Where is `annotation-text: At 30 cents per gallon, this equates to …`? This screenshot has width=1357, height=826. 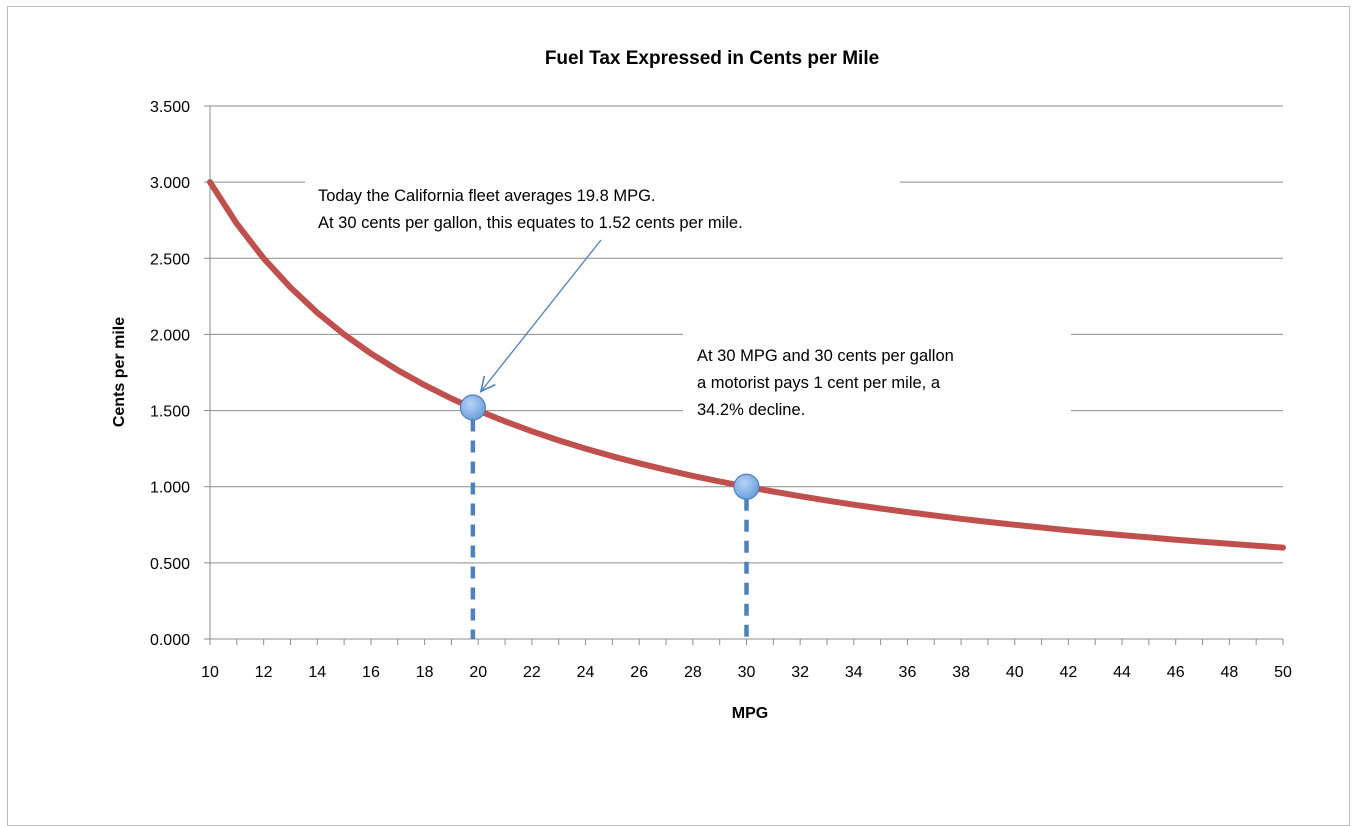
annotation-text: At 30 cents per gallon, this equates to … is located at coordinates (530, 223).